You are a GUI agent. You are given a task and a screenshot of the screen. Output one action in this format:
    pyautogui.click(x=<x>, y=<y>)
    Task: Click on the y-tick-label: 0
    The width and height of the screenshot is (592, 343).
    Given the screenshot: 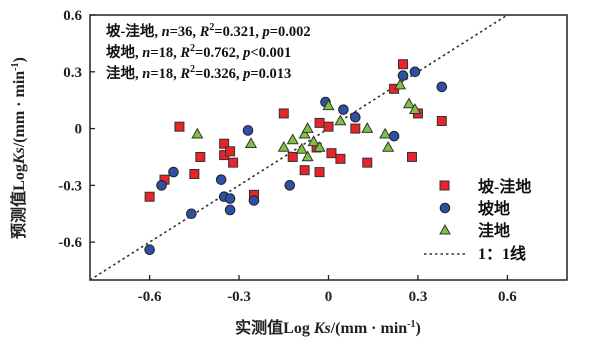 What is the action you would take?
    pyautogui.click(x=79, y=130)
    